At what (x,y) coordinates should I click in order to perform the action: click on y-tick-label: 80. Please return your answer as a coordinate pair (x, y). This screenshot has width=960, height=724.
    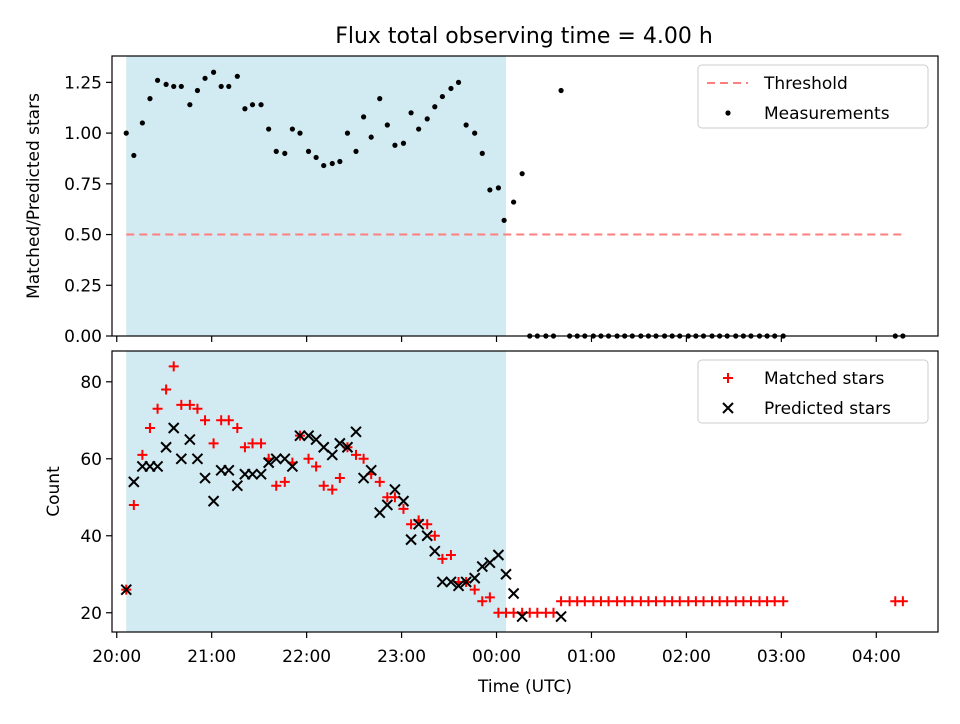
    Looking at the image, I should click on (91, 383).